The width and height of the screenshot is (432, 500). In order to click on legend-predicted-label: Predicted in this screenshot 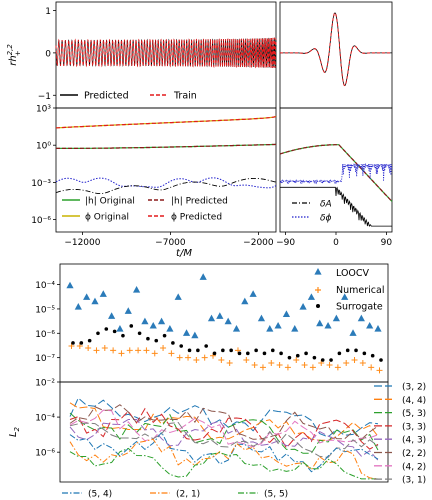, I will do `click(106, 96)`.